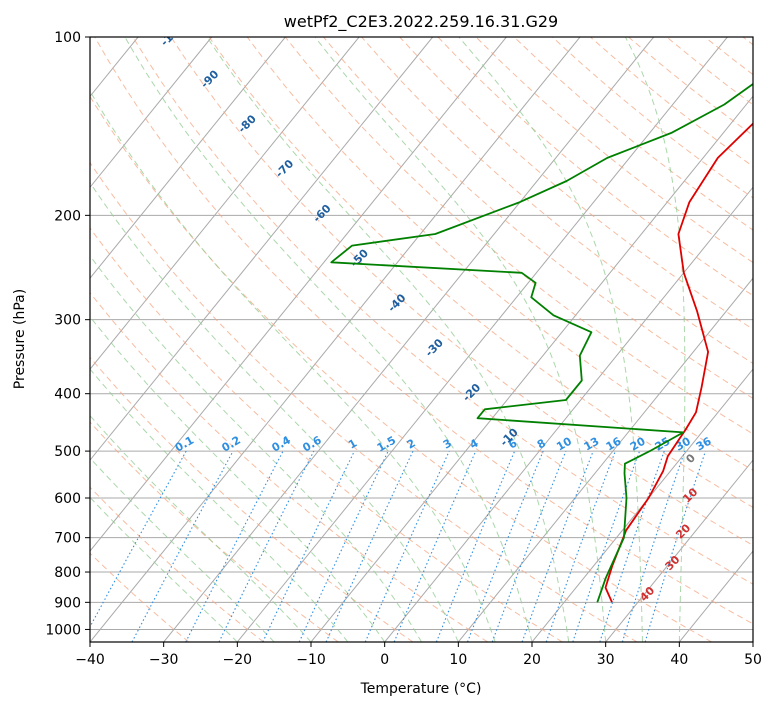  I want to click on x-tick-label: 30, so click(606, 660).